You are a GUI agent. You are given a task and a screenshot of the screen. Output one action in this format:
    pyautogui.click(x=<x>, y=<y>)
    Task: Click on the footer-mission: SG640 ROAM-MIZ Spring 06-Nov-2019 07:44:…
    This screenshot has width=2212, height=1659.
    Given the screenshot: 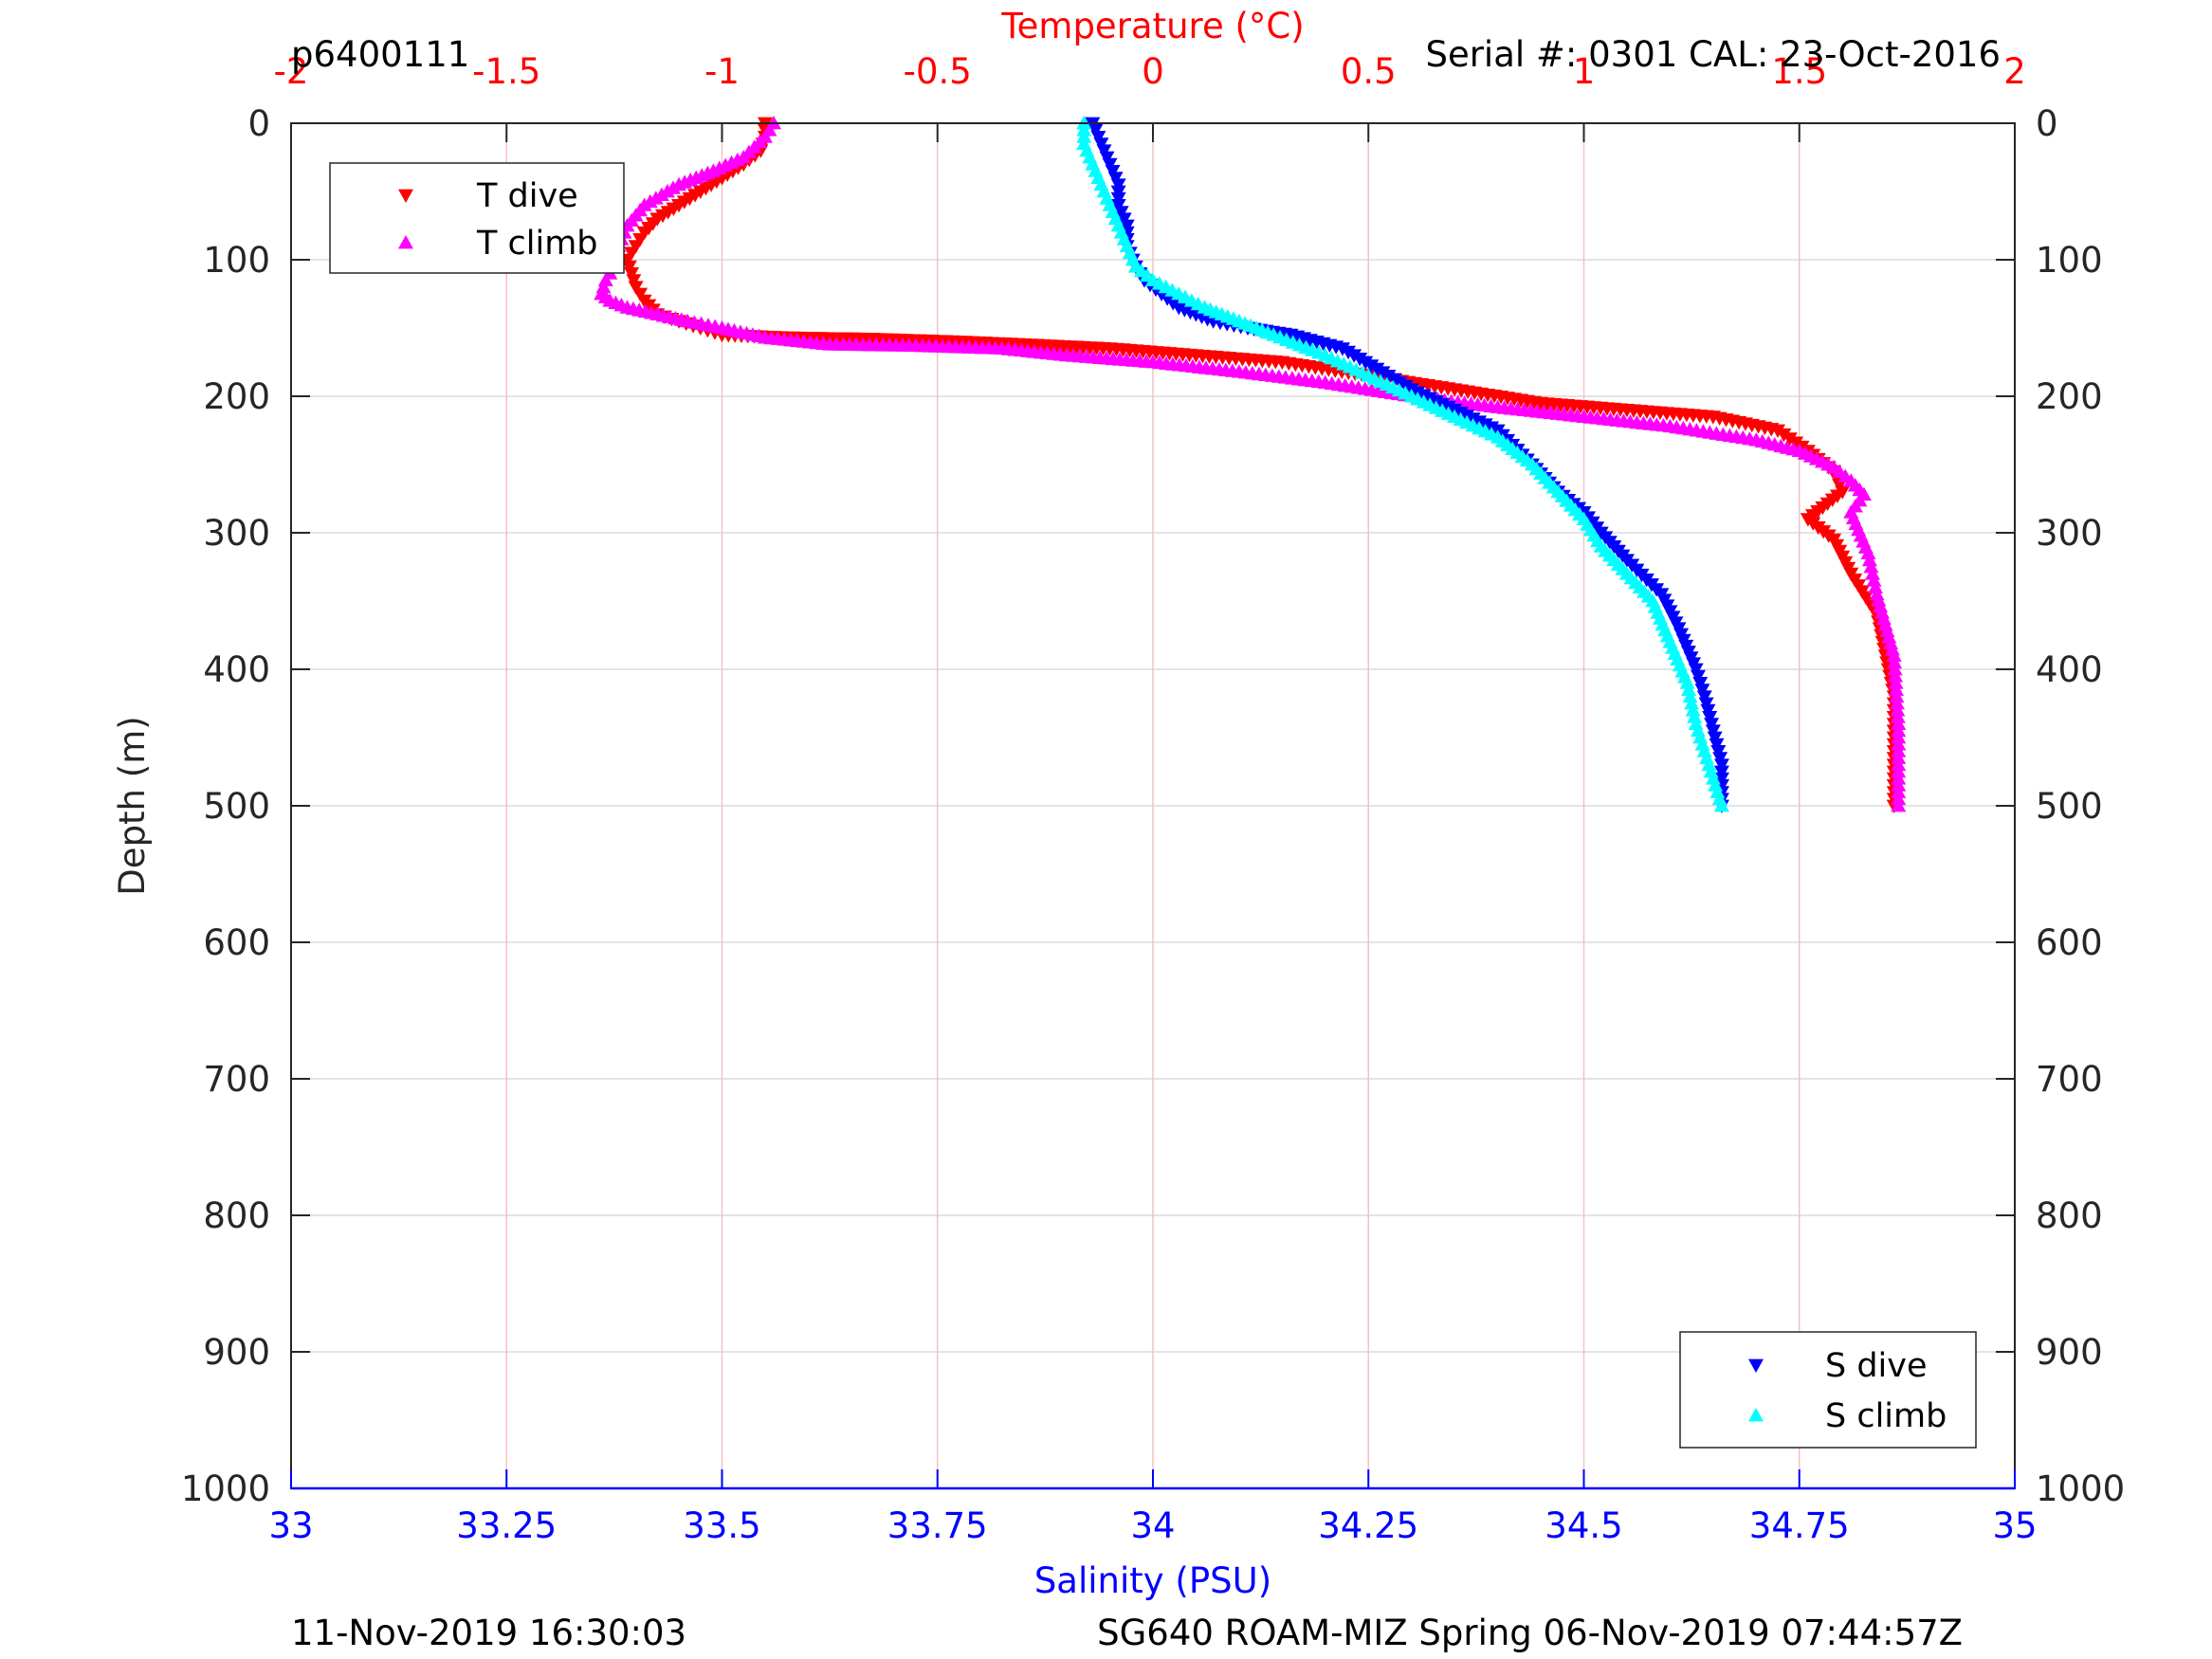 What is the action you would take?
    pyautogui.click(x=1530, y=1633)
    